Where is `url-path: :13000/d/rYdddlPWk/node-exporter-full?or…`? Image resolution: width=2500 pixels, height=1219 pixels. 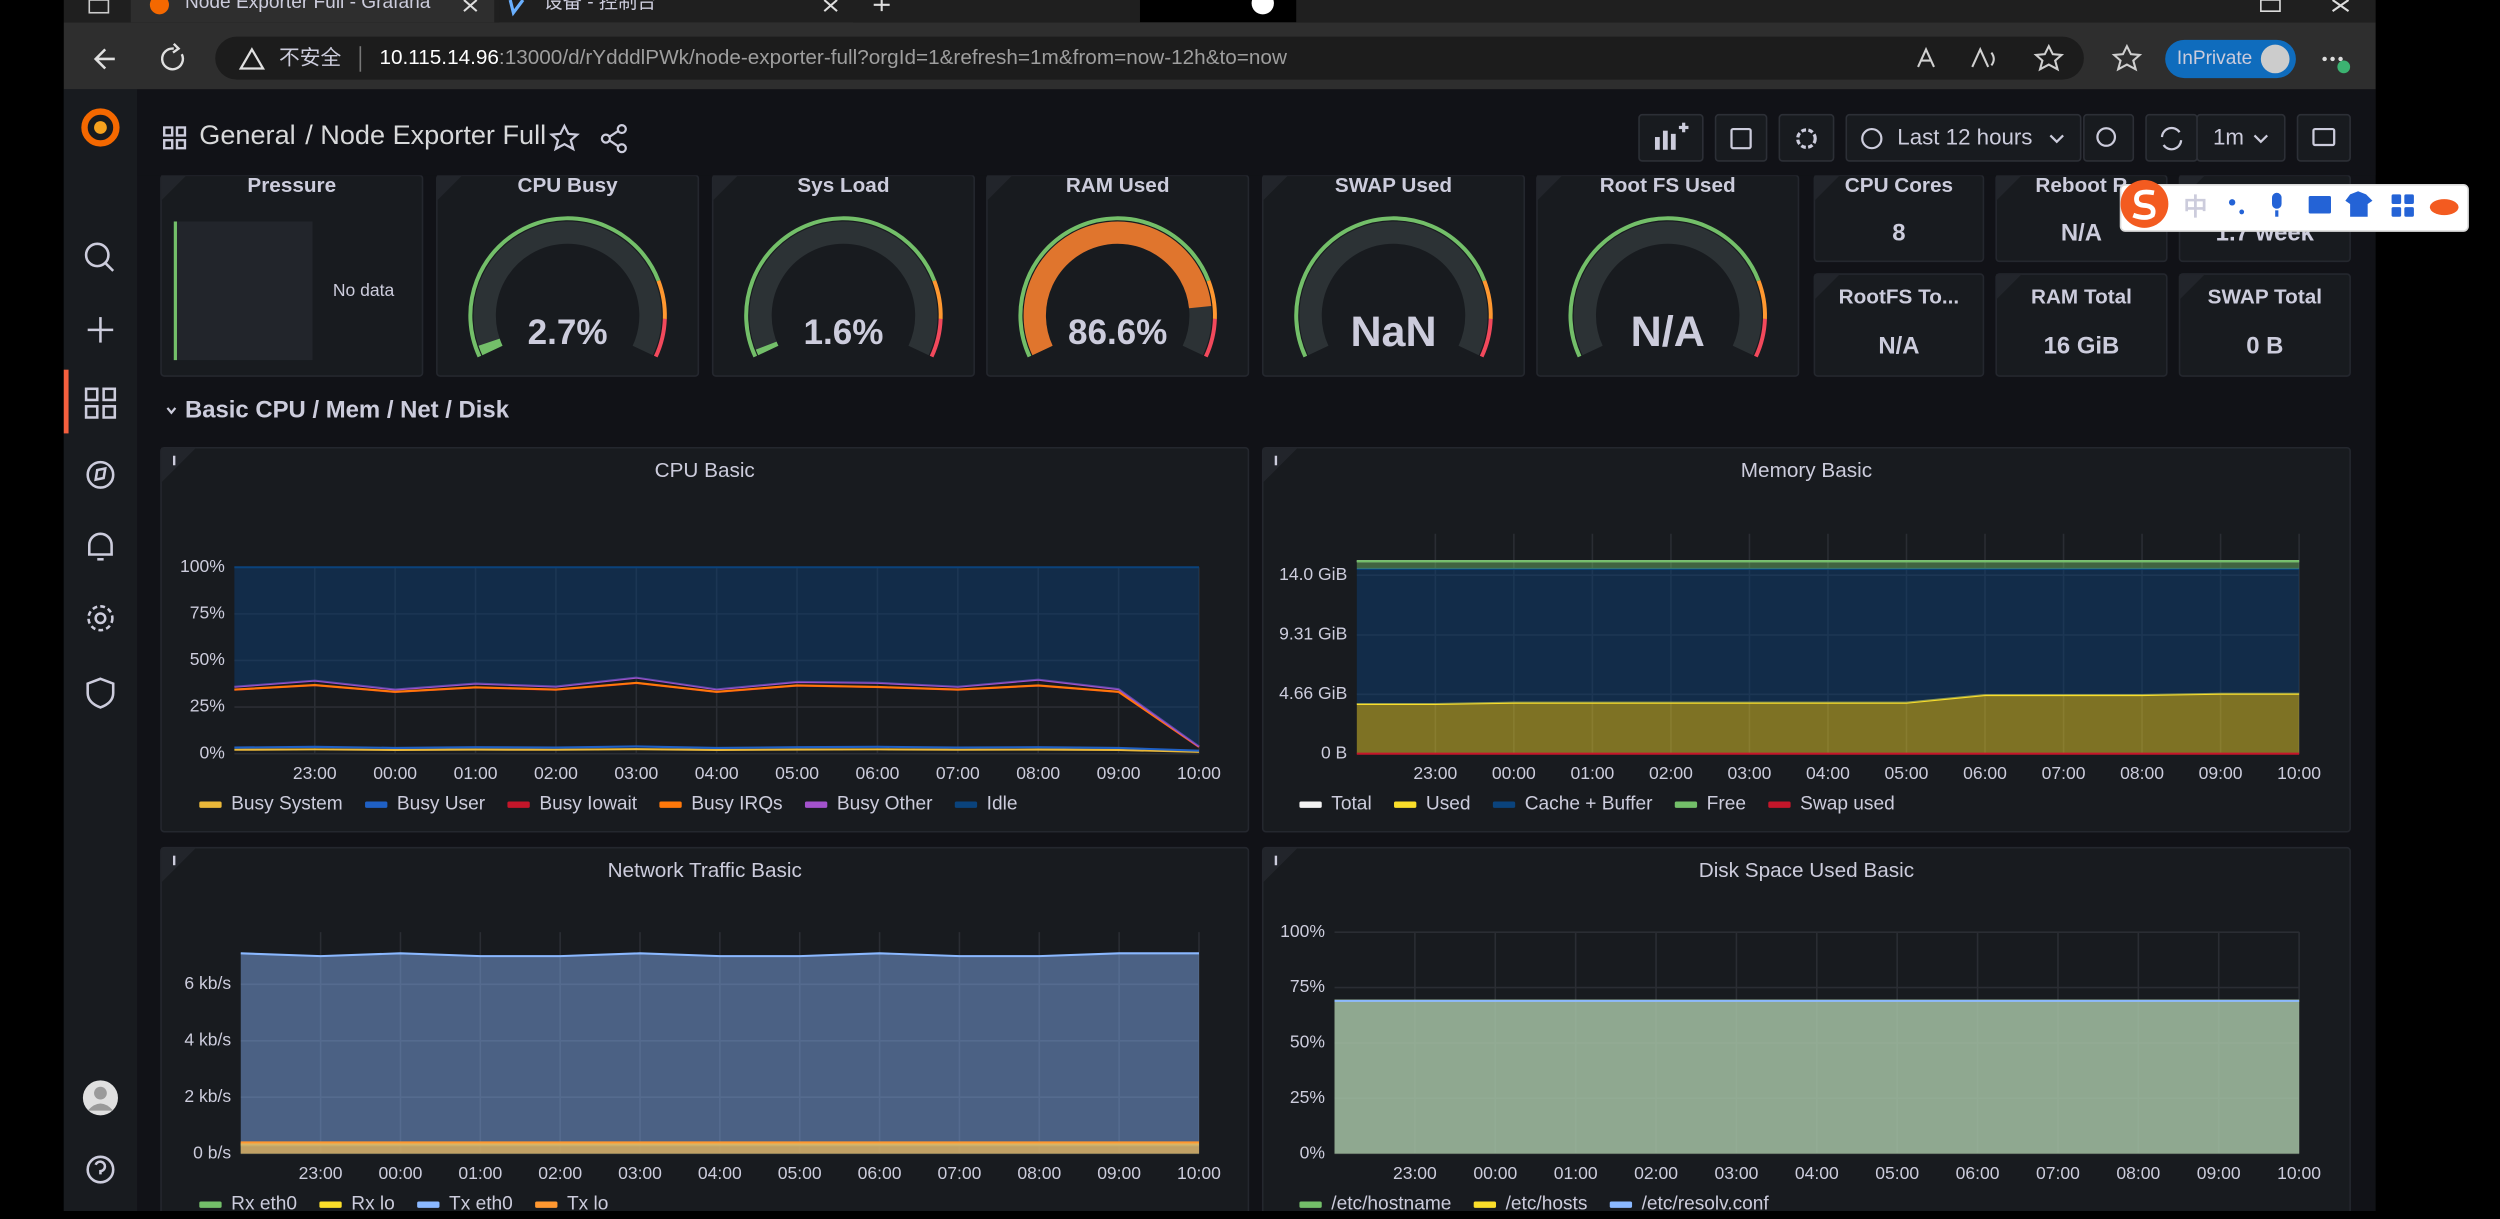
url-path: :13000/d/rYdddlPWk/node-exporter-full?or… is located at coordinates (893, 57).